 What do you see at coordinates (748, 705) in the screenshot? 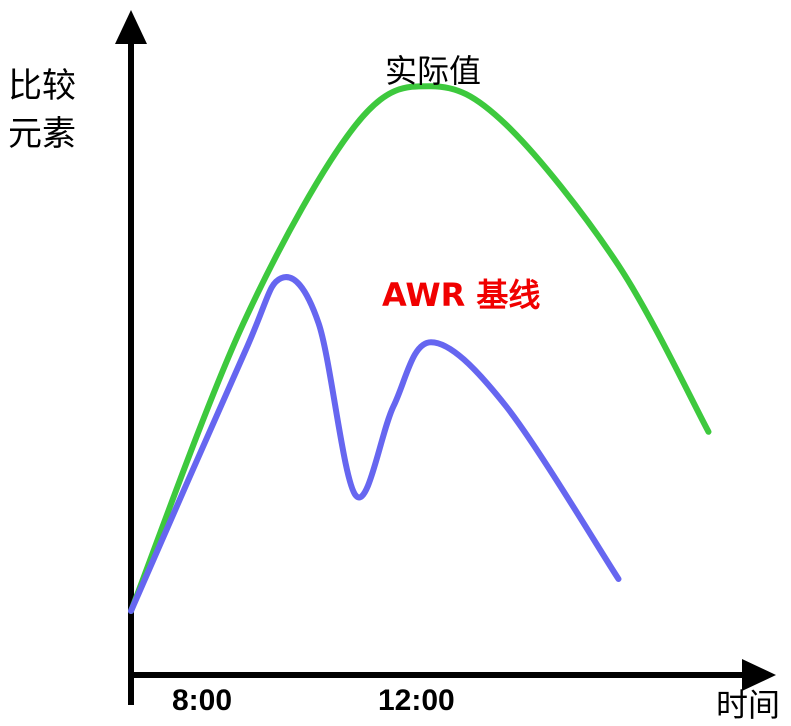
I see `x-axis-label: 时间` at bounding box center [748, 705].